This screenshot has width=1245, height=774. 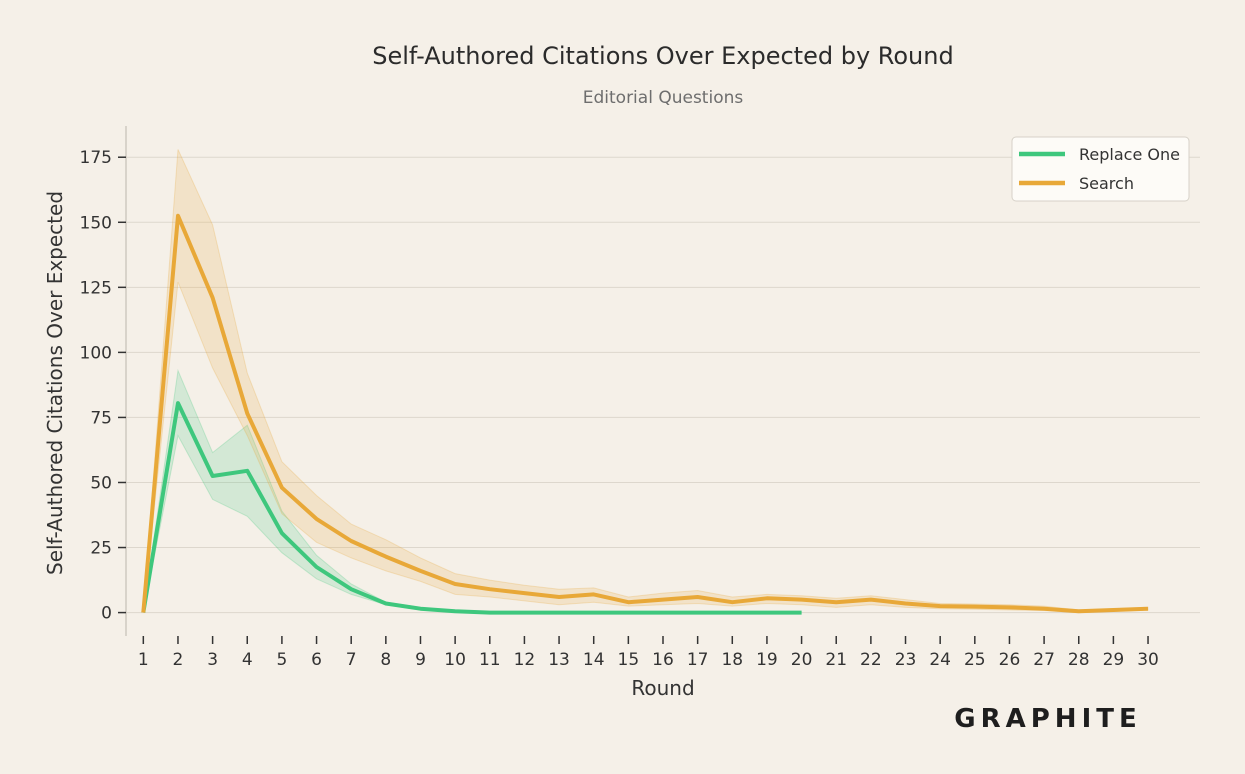 What do you see at coordinates (559, 660) in the screenshot?
I see `x-tick-label: 13` at bounding box center [559, 660].